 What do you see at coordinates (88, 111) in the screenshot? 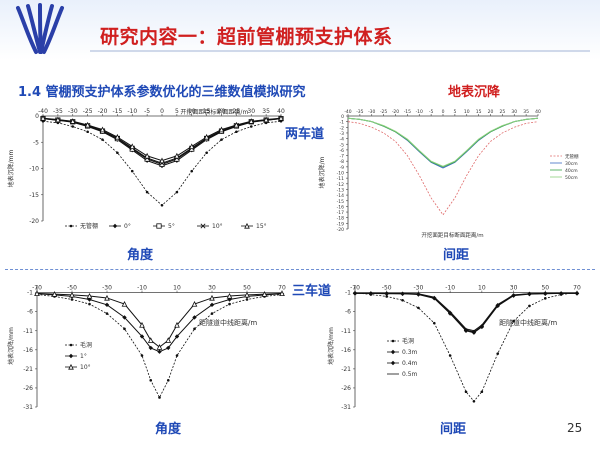
I see `x-tick-label: -25` at bounding box center [88, 111].